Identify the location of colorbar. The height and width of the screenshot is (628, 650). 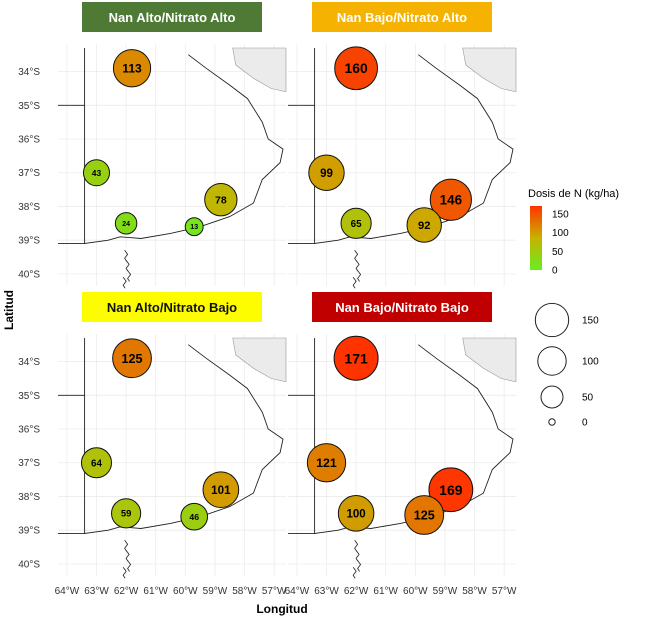
(536, 238).